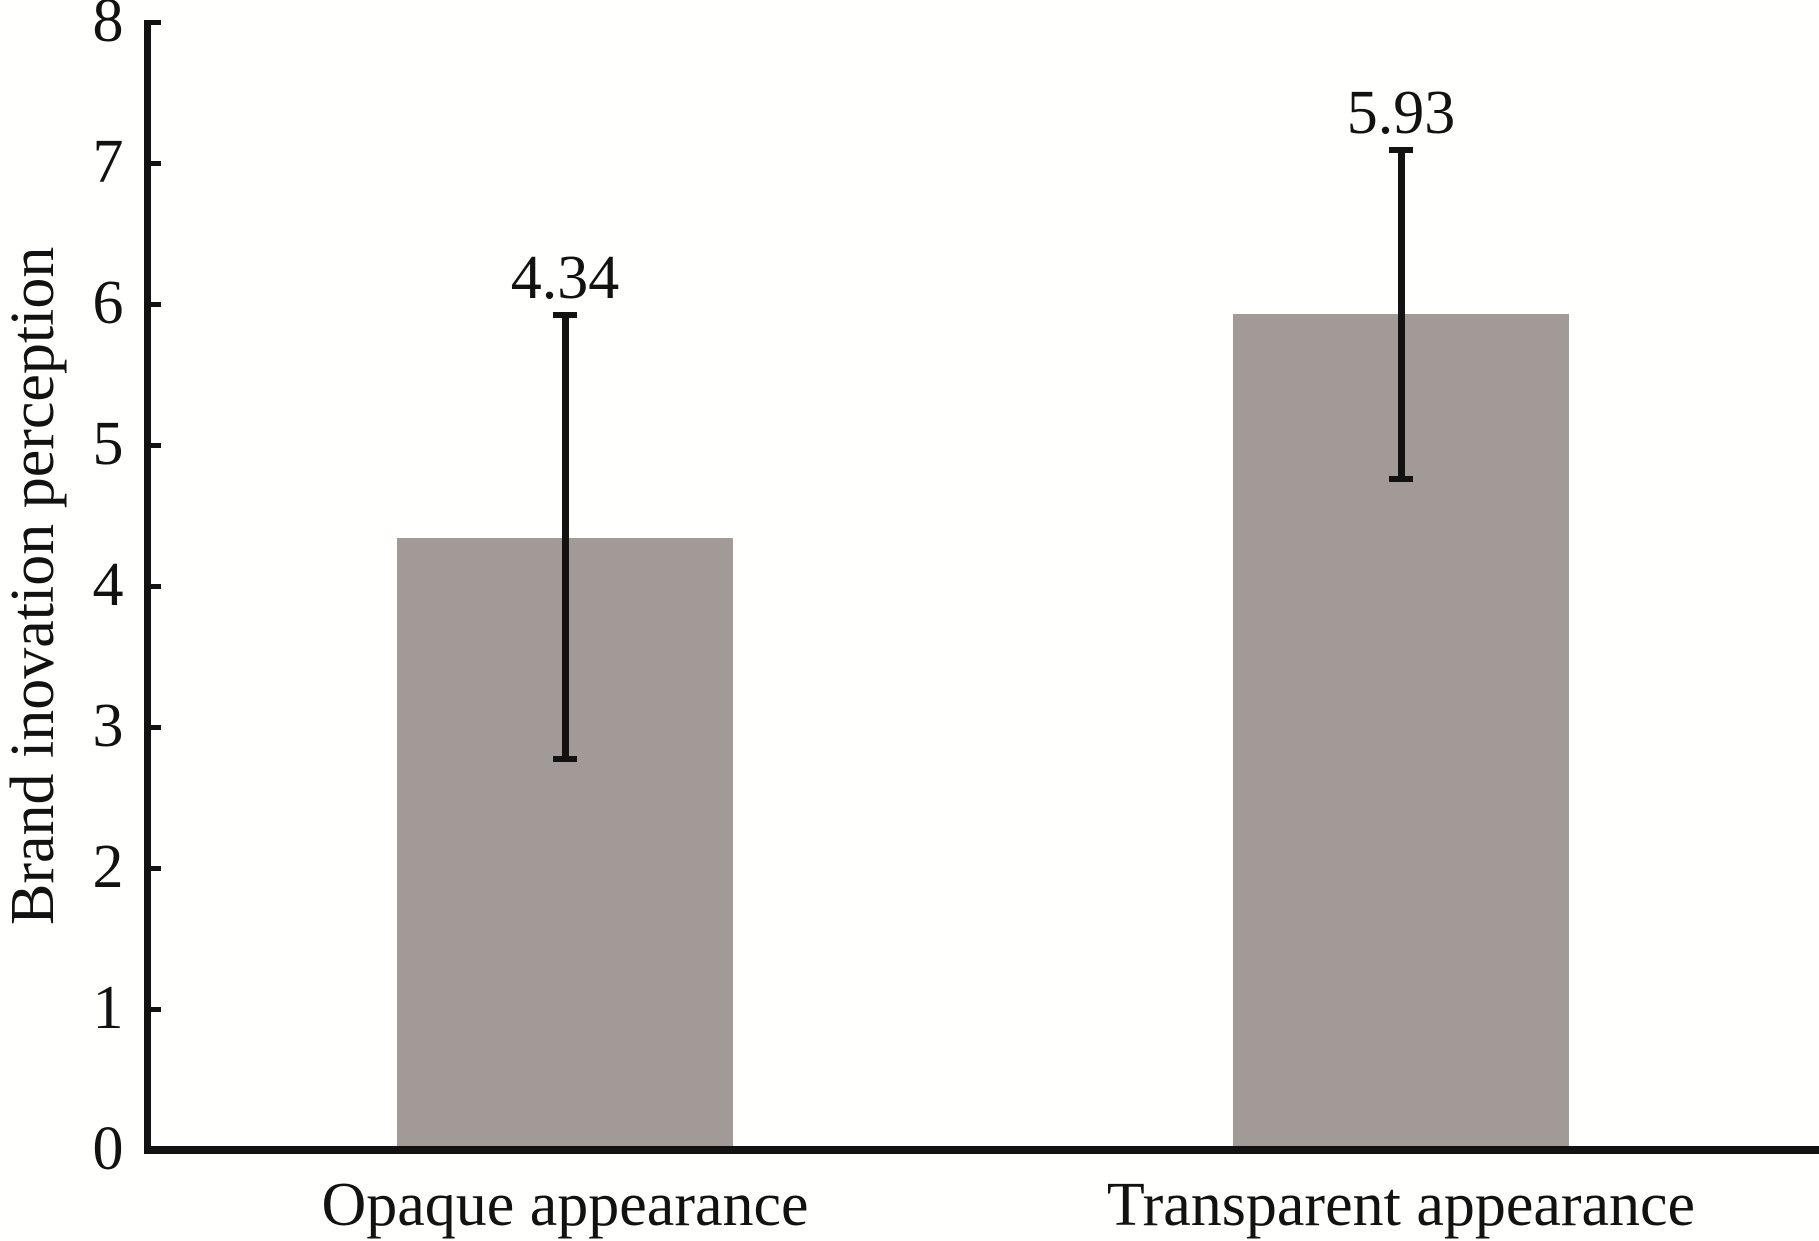 The image size is (1819, 1241). Describe the element at coordinates (981, 1150) in the screenshot. I see `x-axis-line` at that location.